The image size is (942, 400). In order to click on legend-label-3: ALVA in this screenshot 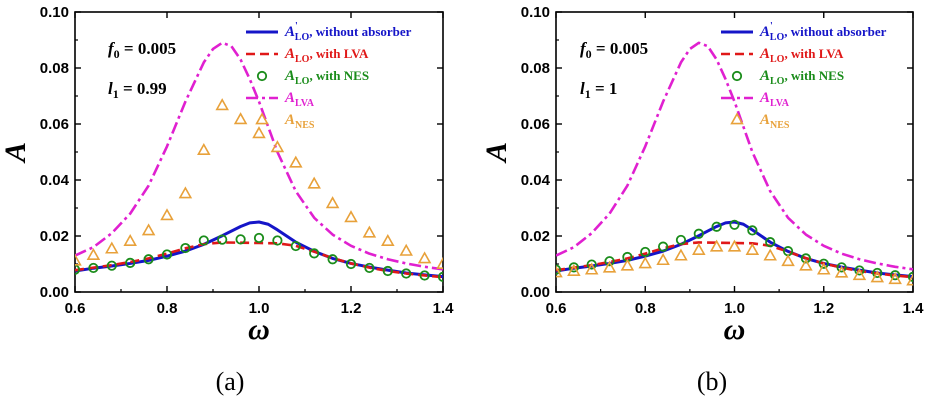, I will do `click(299, 99)`.